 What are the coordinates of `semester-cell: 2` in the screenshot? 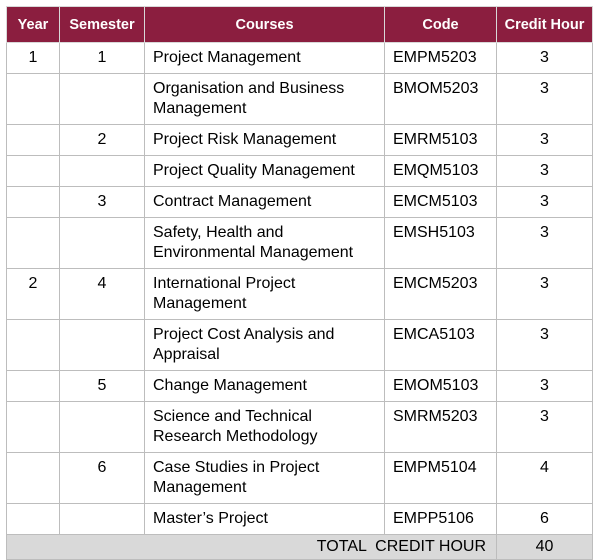 It's located at (102, 140).